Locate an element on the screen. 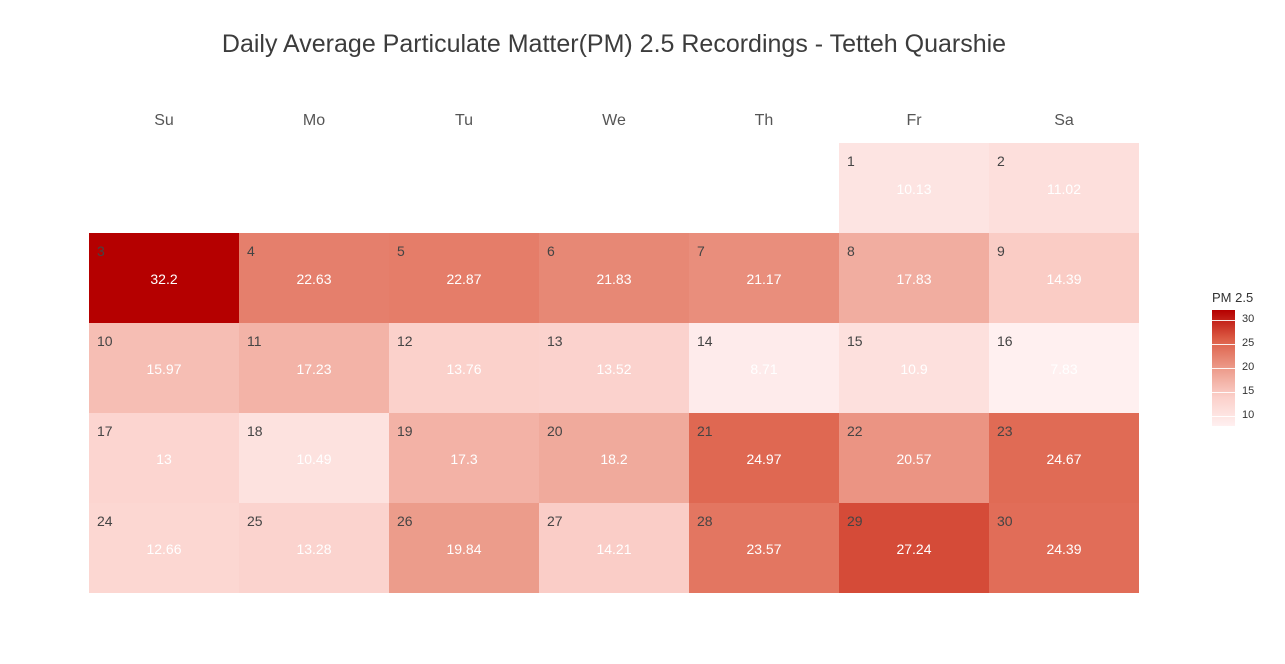 The image size is (1285, 664). cell-value-label: 21.83 is located at coordinates (614, 279).